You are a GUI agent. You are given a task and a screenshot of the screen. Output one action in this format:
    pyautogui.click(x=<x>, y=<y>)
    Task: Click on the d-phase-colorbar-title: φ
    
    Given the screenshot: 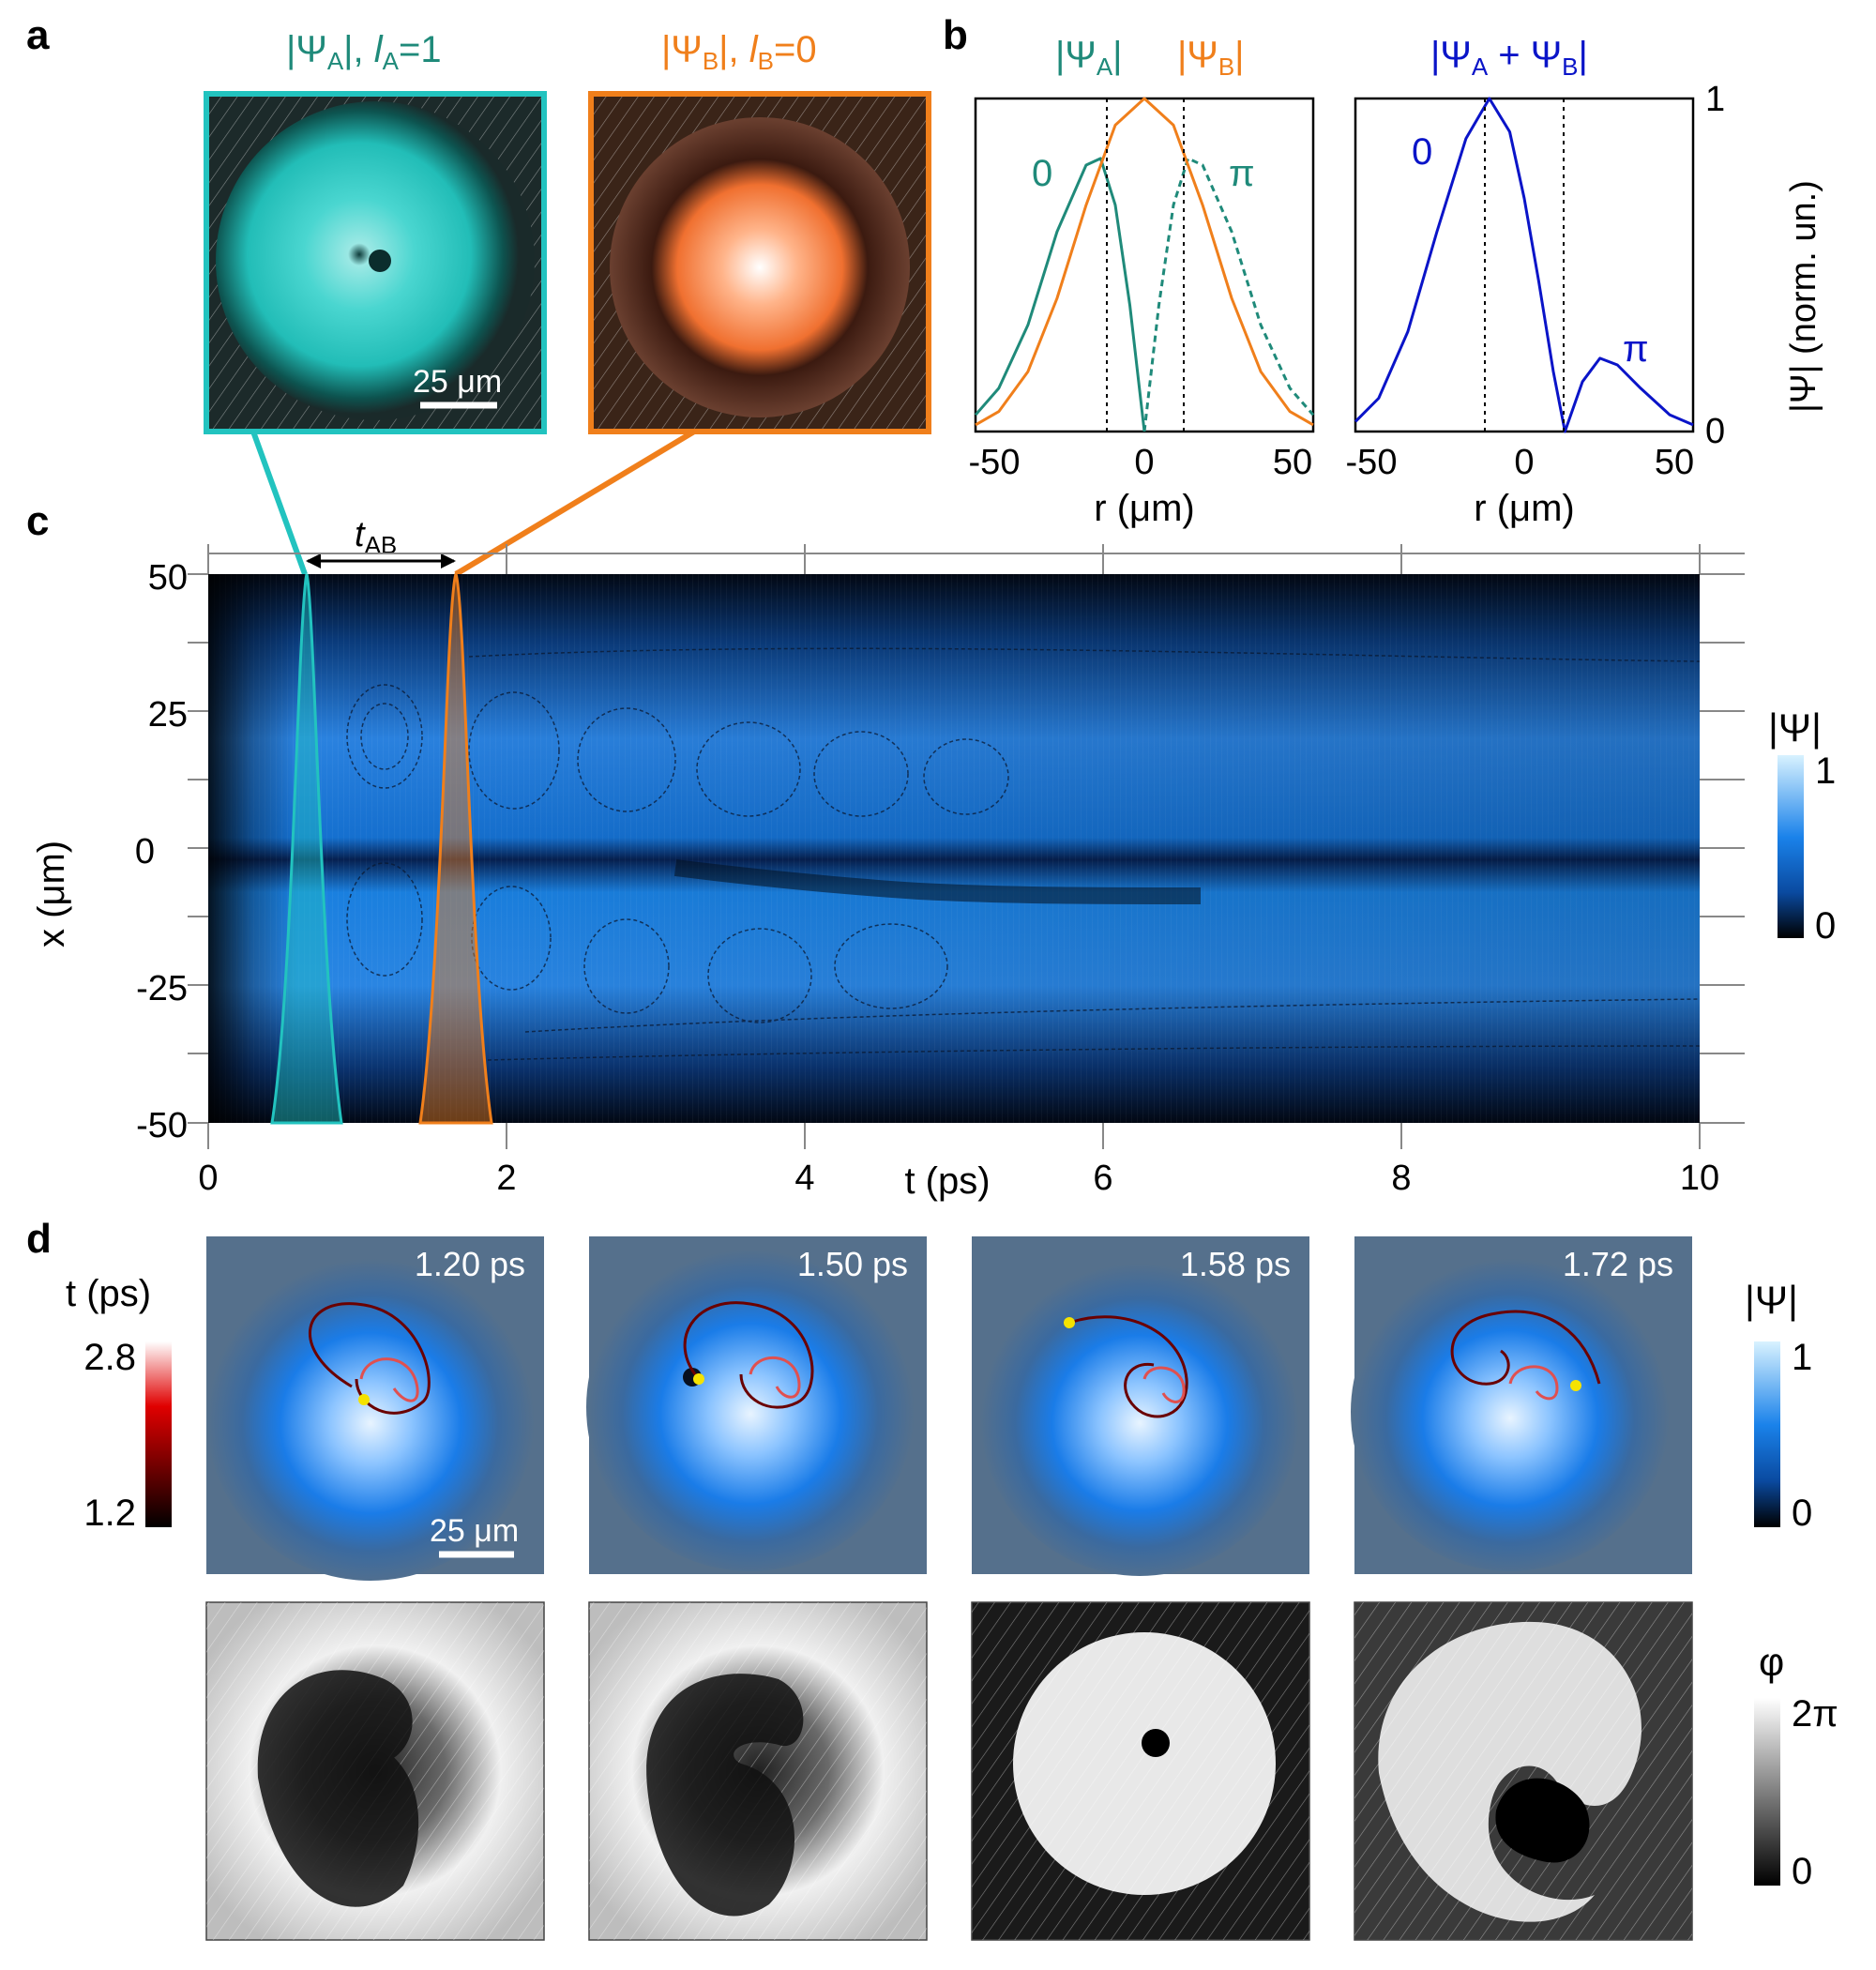 What is the action you would take?
    pyautogui.click(x=1771, y=1662)
    